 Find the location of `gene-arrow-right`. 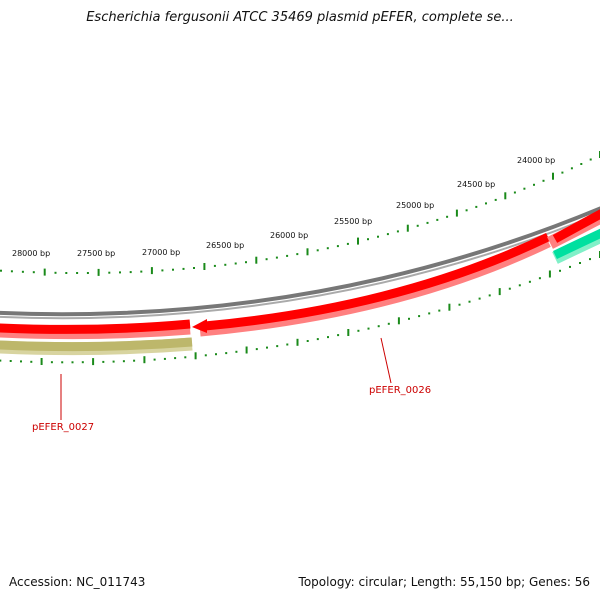

gene-arrow-right is located at coordinates (576, 226).